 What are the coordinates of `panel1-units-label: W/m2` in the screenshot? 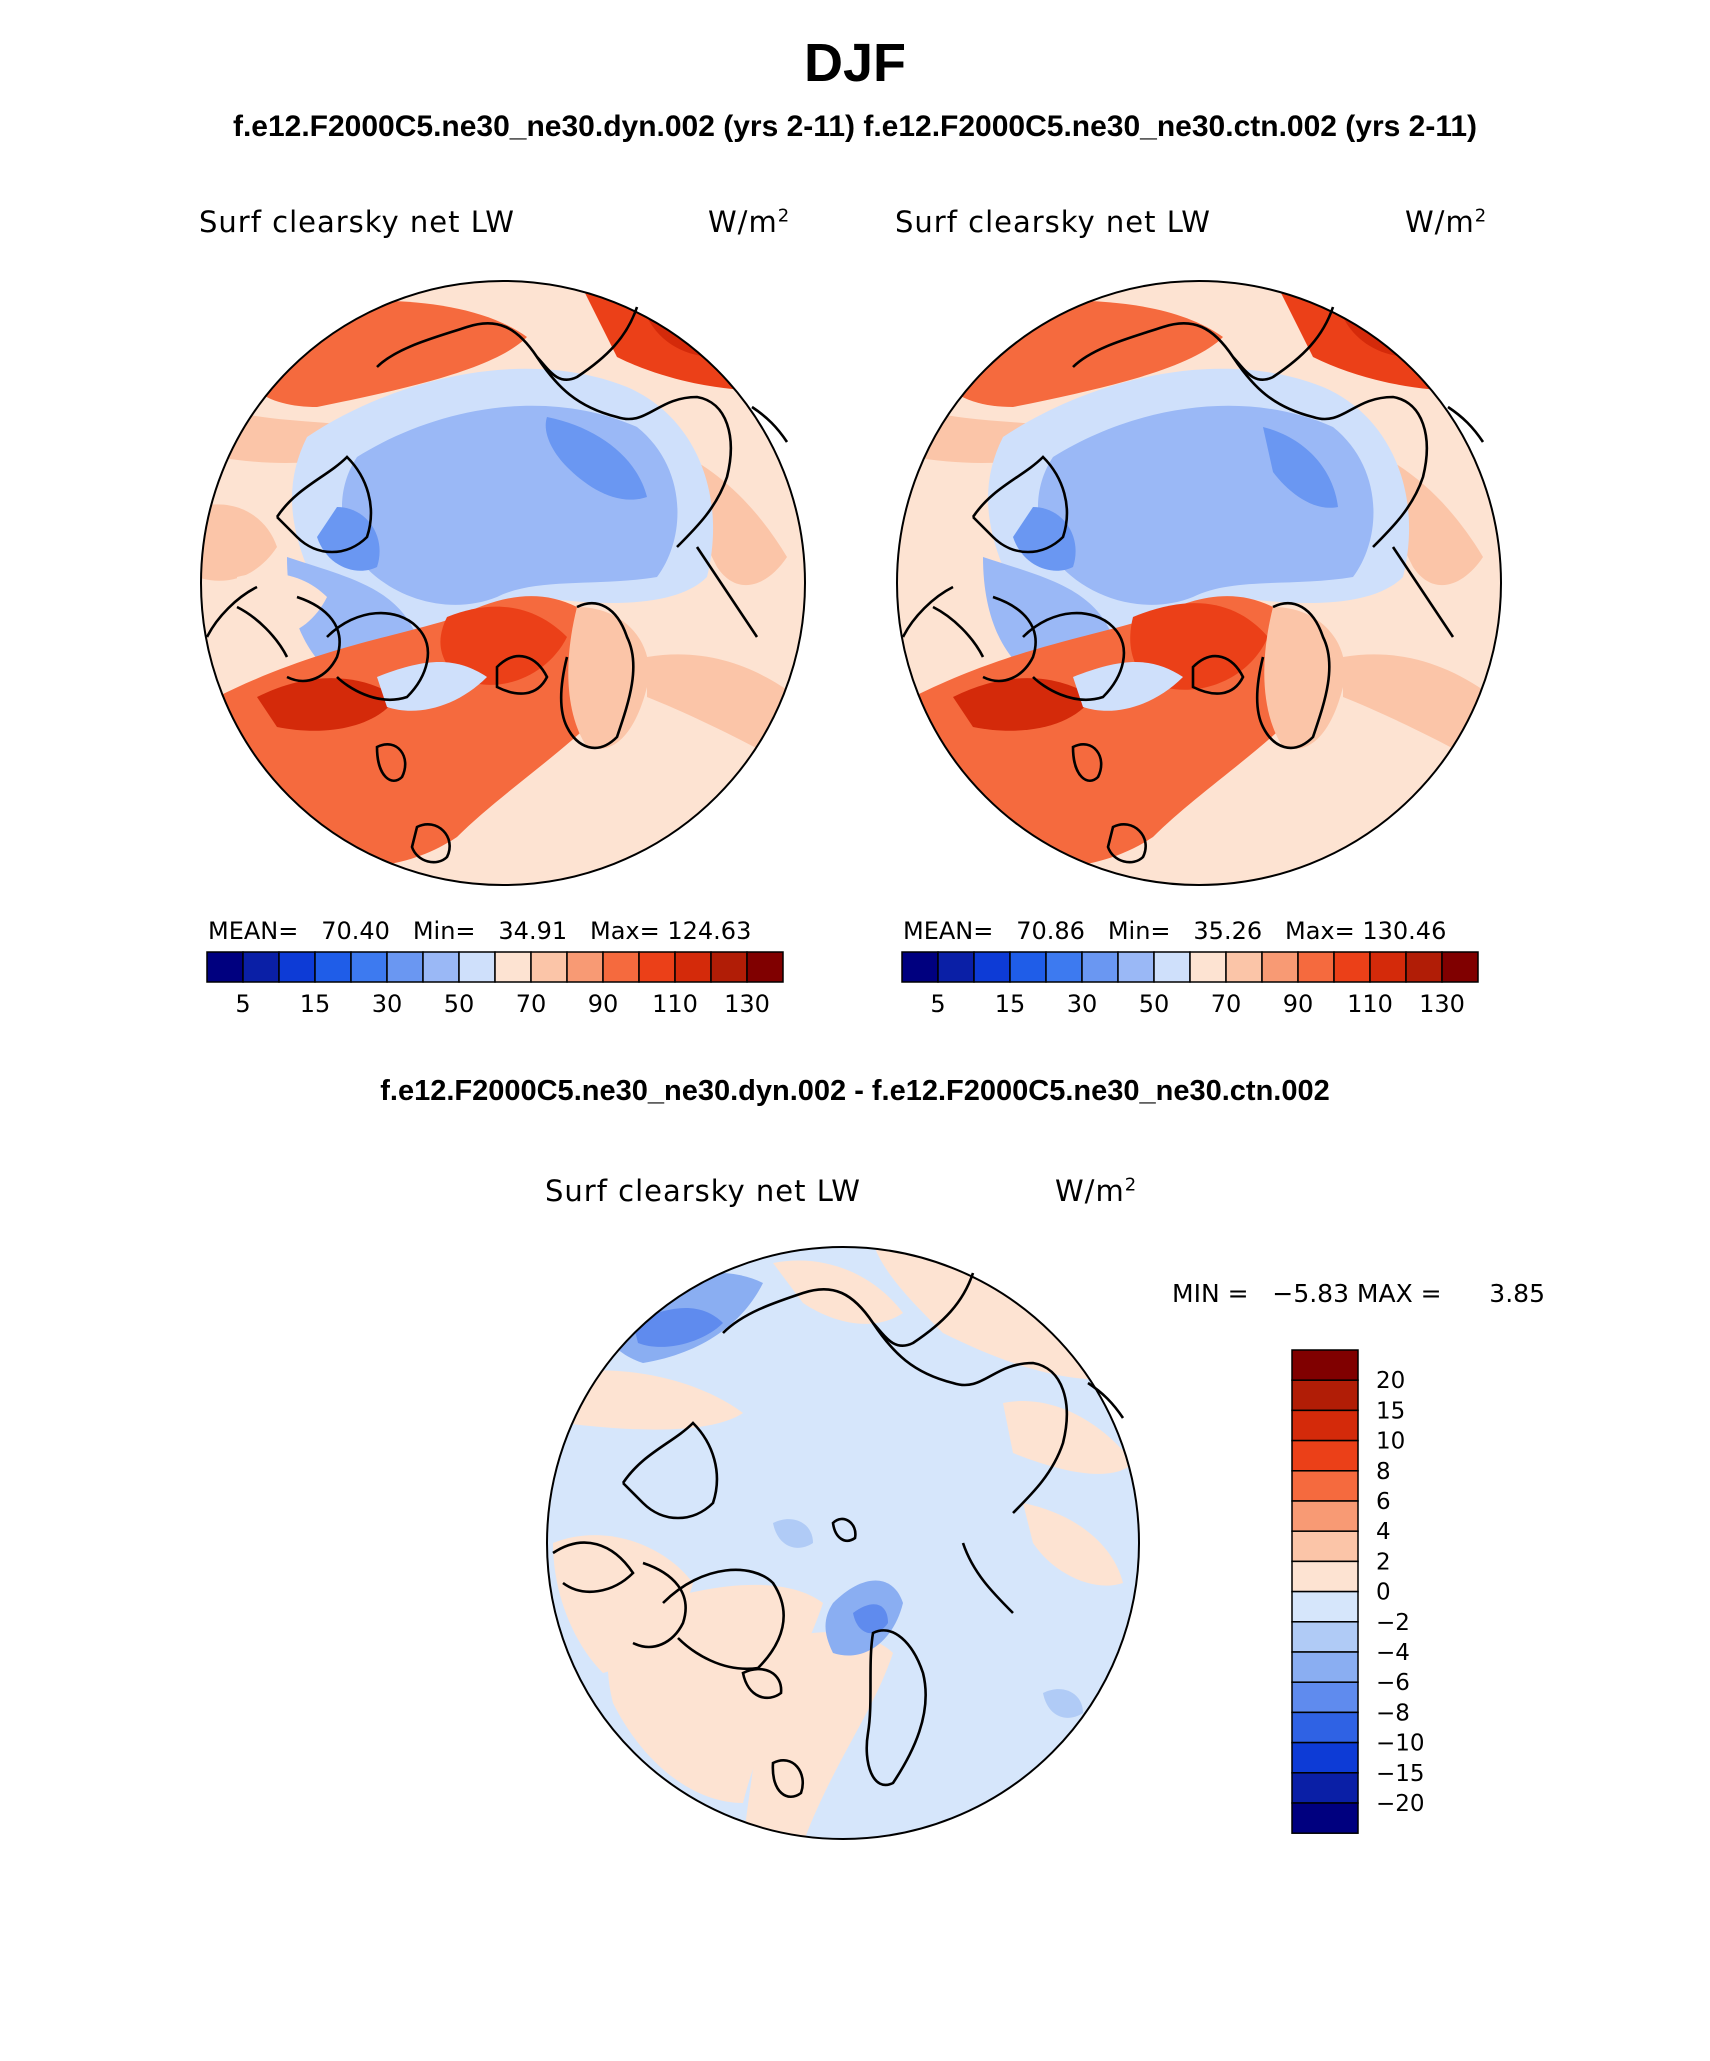 It's located at (749, 222).